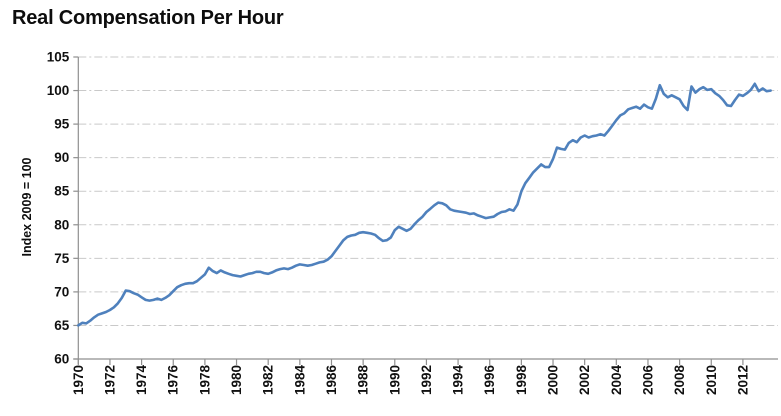 The image size is (781, 416). Describe the element at coordinates (62, 124) in the screenshot. I see `y-tick-label: 95` at that location.